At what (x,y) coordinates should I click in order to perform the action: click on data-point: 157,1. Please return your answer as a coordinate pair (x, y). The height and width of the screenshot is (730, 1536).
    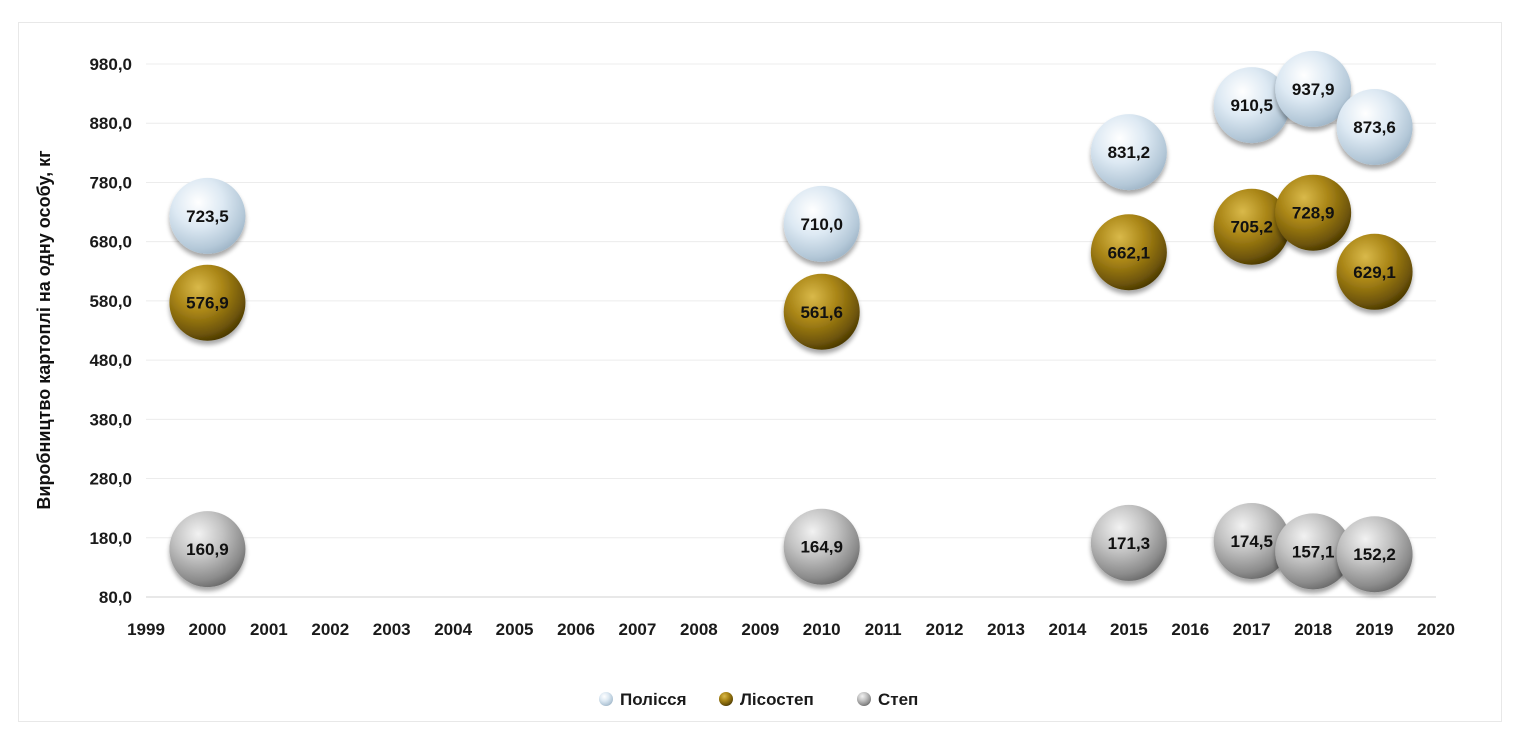
    Looking at the image, I should click on (1313, 551).